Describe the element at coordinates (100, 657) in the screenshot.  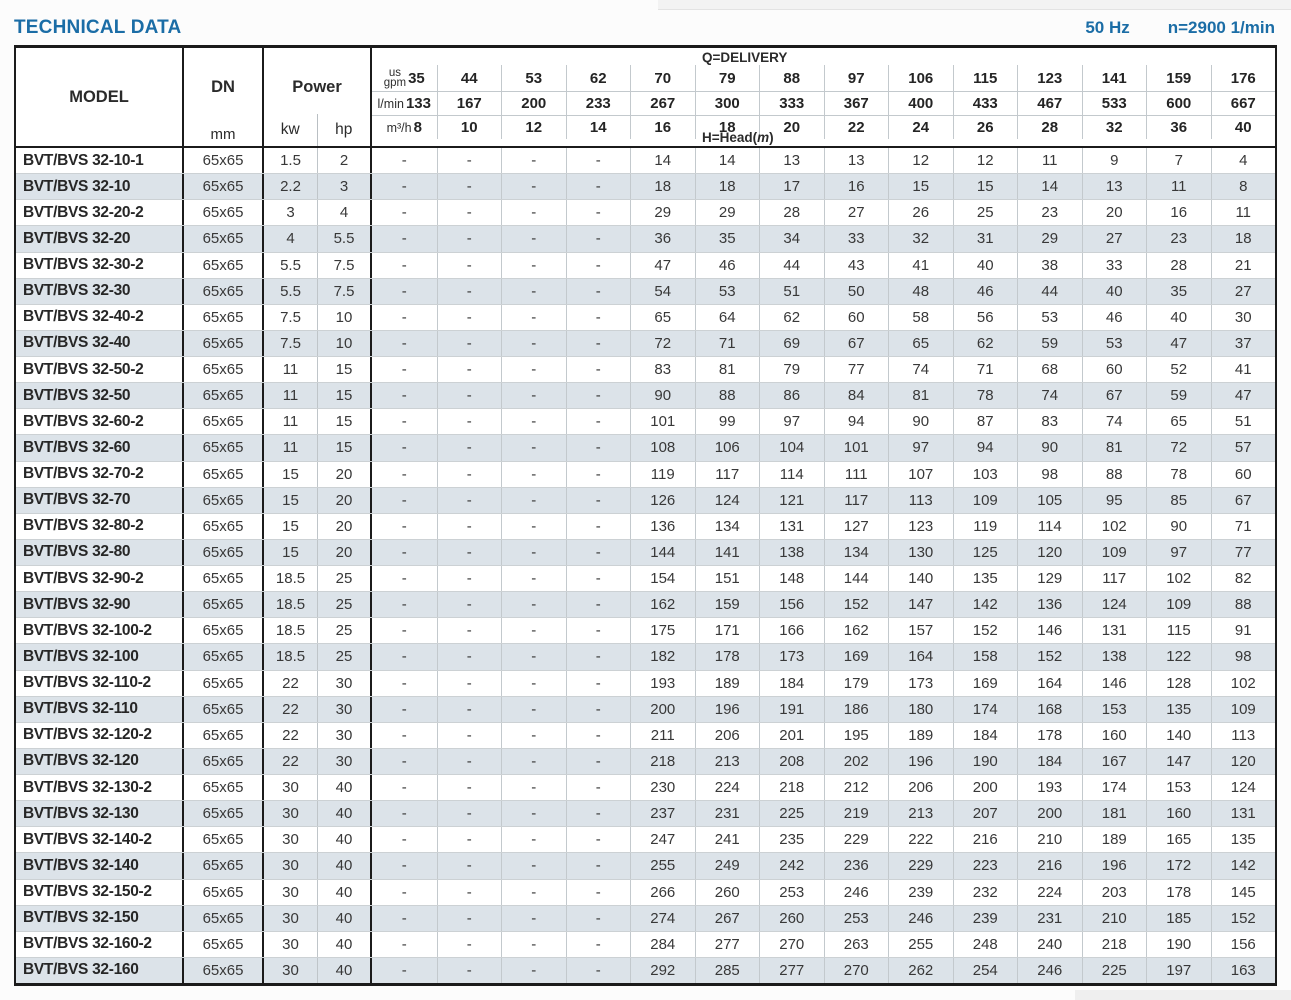
I see `model-cell: BVT/BVS 32-100` at that location.